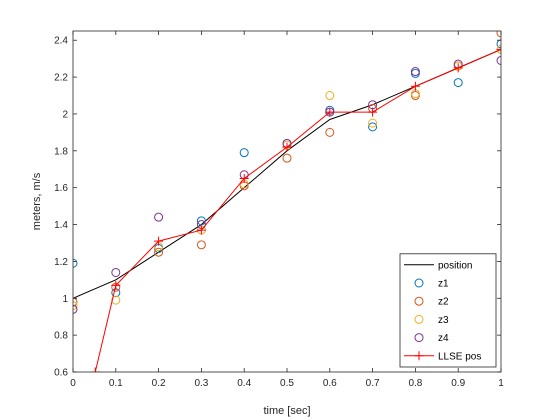 The image size is (560, 420). What do you see at coordinates (459, 356) in the screenshot?
I see `legend-label: LLSE pos` at bounding box center [459, 356].